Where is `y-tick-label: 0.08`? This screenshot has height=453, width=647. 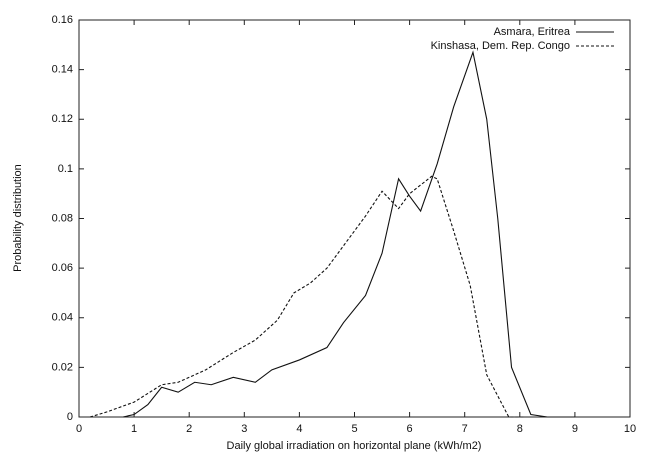 y-tick-label: 0.08 is located at coordinates (62, 218).